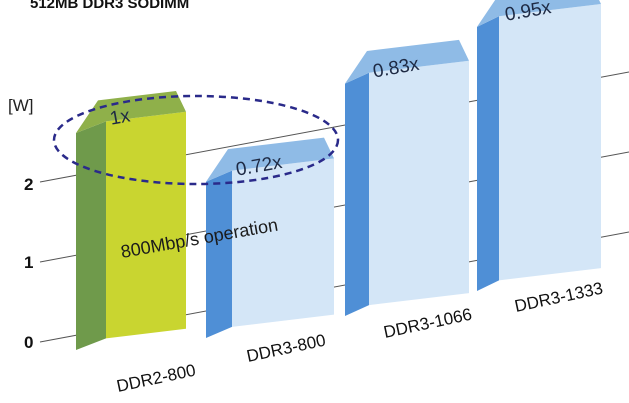  Describe the element at coordinates (286, 348) in the screenshot. I see `x-tick-label-1: DDR3-800` at that location.